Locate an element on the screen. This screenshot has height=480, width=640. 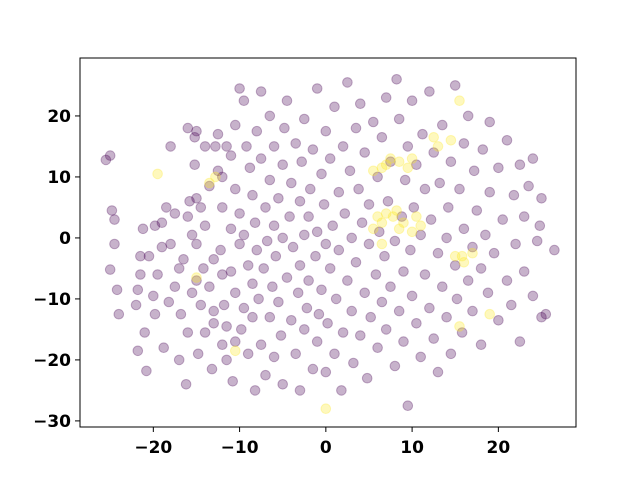
y-axis: 20 10 0 −10 −20 −30 is located at coordinates (56, 269).